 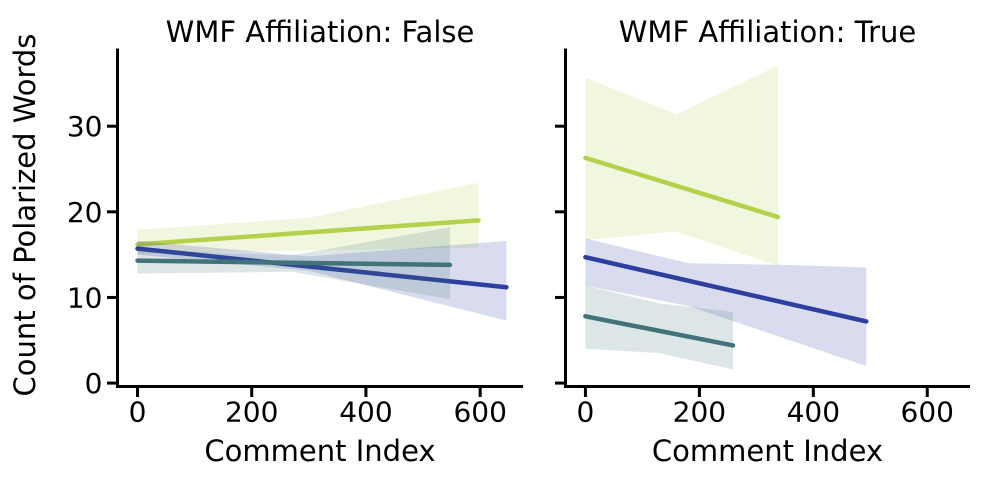 What do you see at coordinates (94, 383) in the screenshot?
I see `y-tick-label: 0` at bounding box center [94, 383].